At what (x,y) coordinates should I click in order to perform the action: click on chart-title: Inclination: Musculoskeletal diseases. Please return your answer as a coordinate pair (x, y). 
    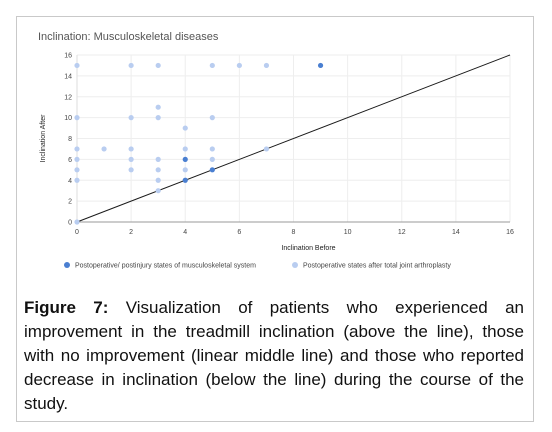
    Looking at the image, I should click on (128, 37).